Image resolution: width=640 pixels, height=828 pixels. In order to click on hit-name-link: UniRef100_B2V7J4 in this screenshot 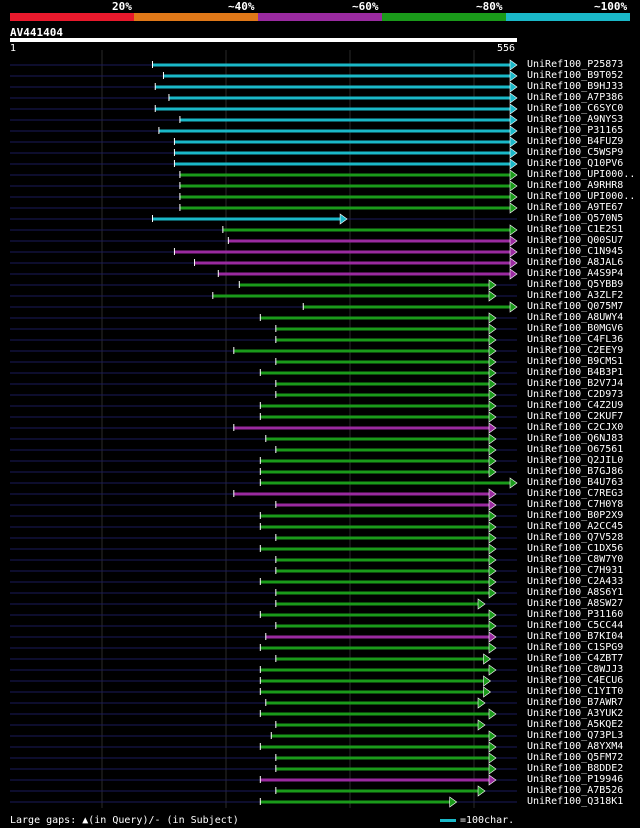, I will do `click(575, 383)`.